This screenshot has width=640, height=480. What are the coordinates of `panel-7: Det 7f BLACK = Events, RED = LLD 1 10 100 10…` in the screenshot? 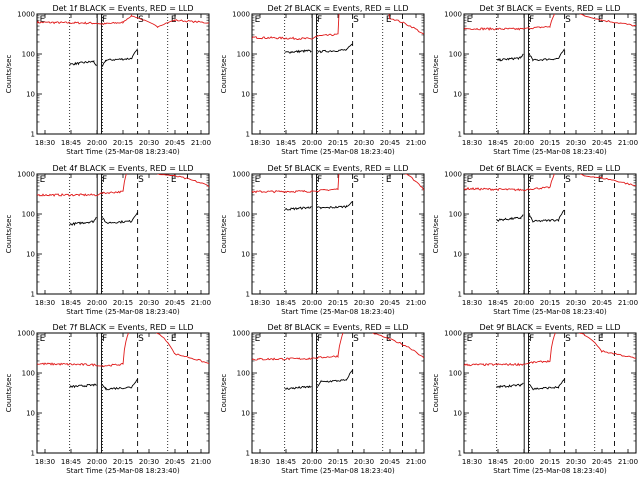 It's located at (108, 399).